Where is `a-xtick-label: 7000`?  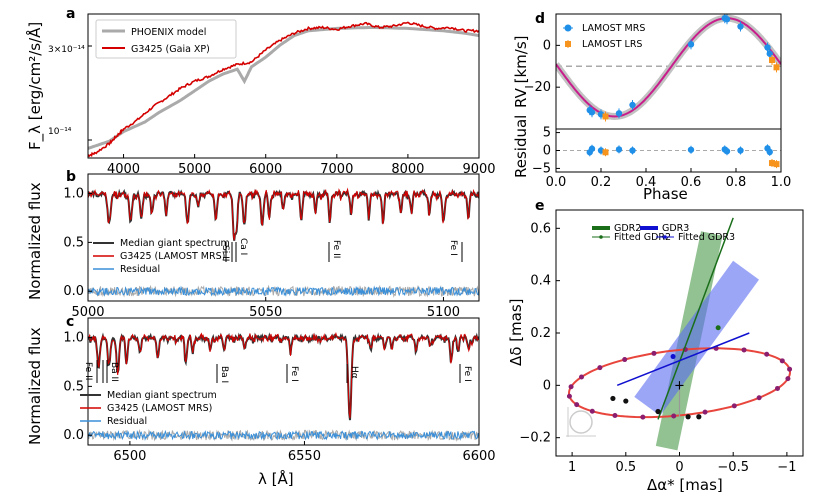 a-xtick-label: 7000 is located at coordinates (336, 169).